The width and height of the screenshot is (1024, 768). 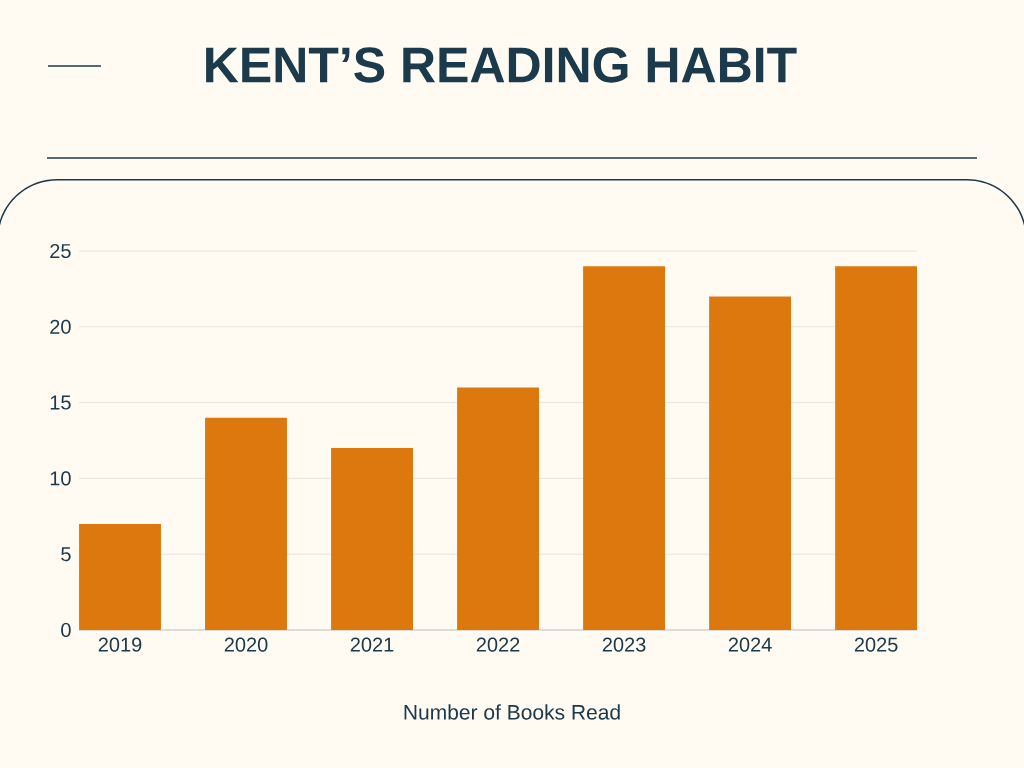 What do you see at coordinates (246, 644) in the screenshot?
I see `x-tick-label: 2020` at bounding box center [246, 644].